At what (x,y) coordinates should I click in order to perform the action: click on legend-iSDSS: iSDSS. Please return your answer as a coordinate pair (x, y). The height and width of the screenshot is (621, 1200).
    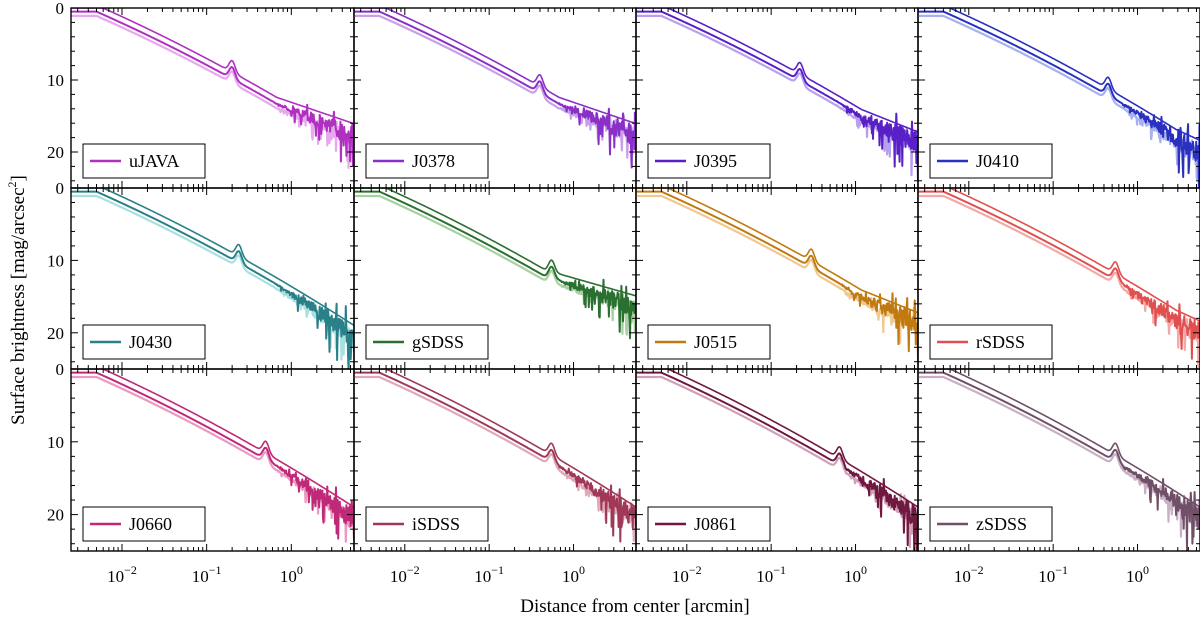
    Looking at the image, I should click on (427, 524).